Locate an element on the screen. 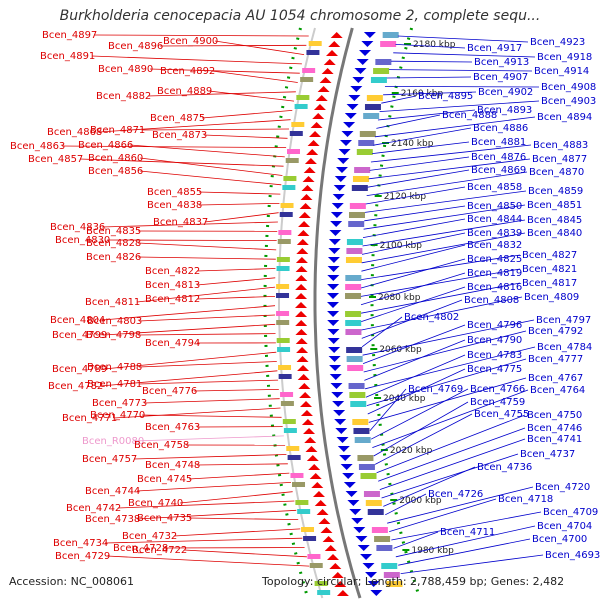  left-gene-label: Bcen_4882 is located at coordinates (123, 96).